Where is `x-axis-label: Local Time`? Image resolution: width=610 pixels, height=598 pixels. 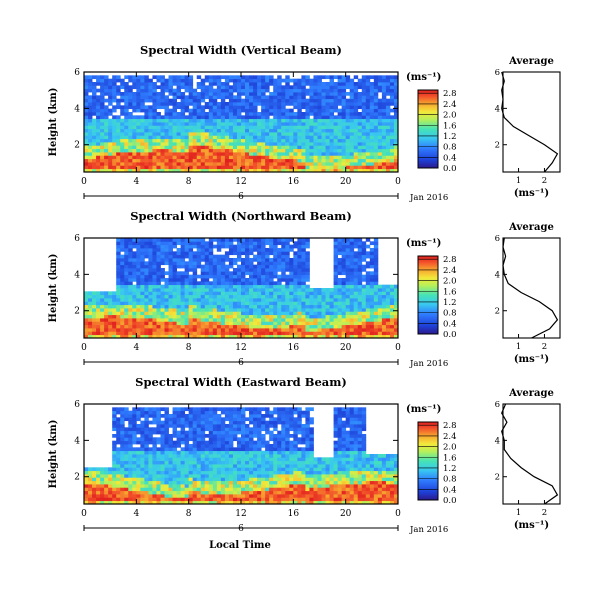
x-axis-label: Local Time is located at coordinates (240, 545).